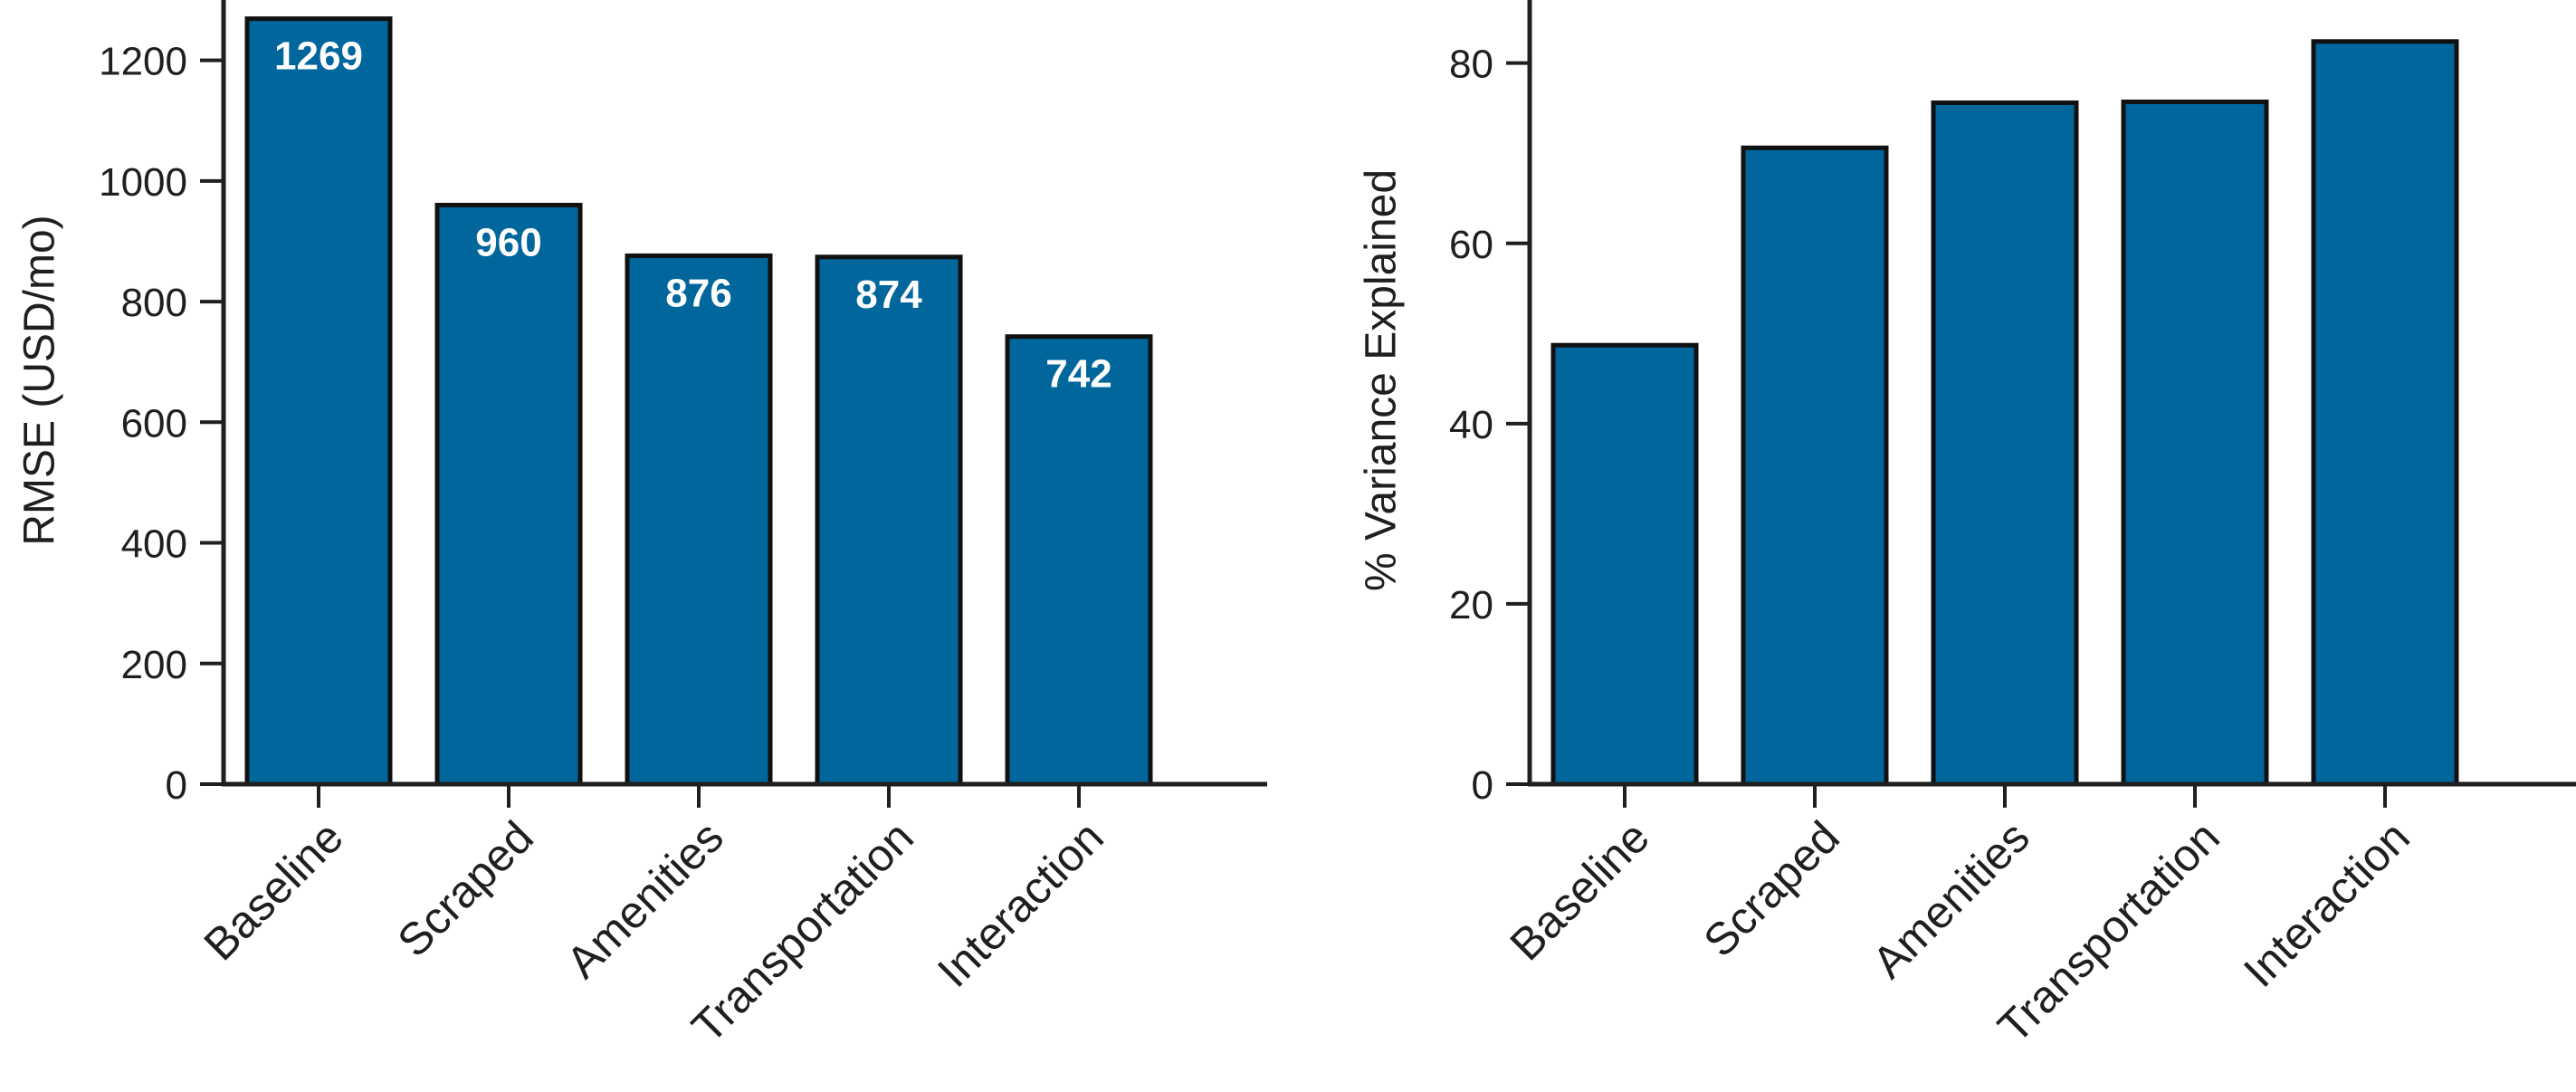 The image size is (2576, 1092). What do you see at coordinates (2195, 443) in the screenshot?
I see `variance-bar-transportation` at bounding box center [2195, 443].